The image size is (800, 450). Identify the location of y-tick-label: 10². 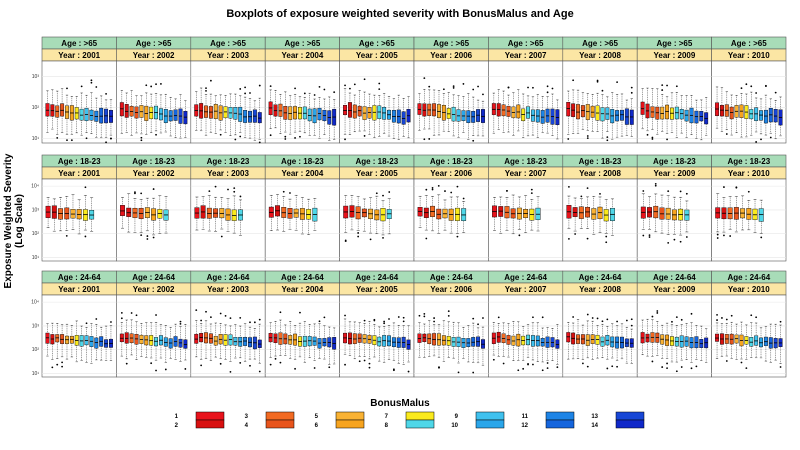
(36, 350).